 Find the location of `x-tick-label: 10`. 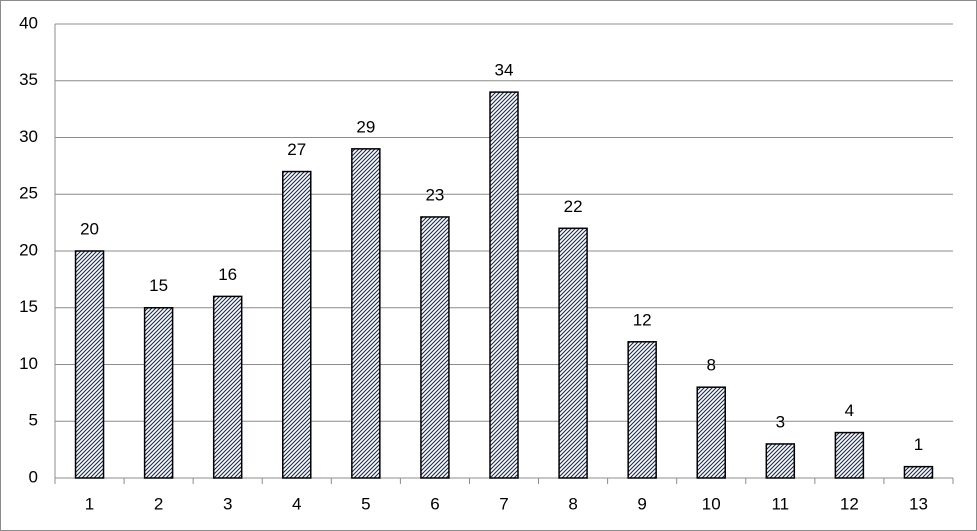

x-tick-label: 10 is located at coordinates (711, 503).